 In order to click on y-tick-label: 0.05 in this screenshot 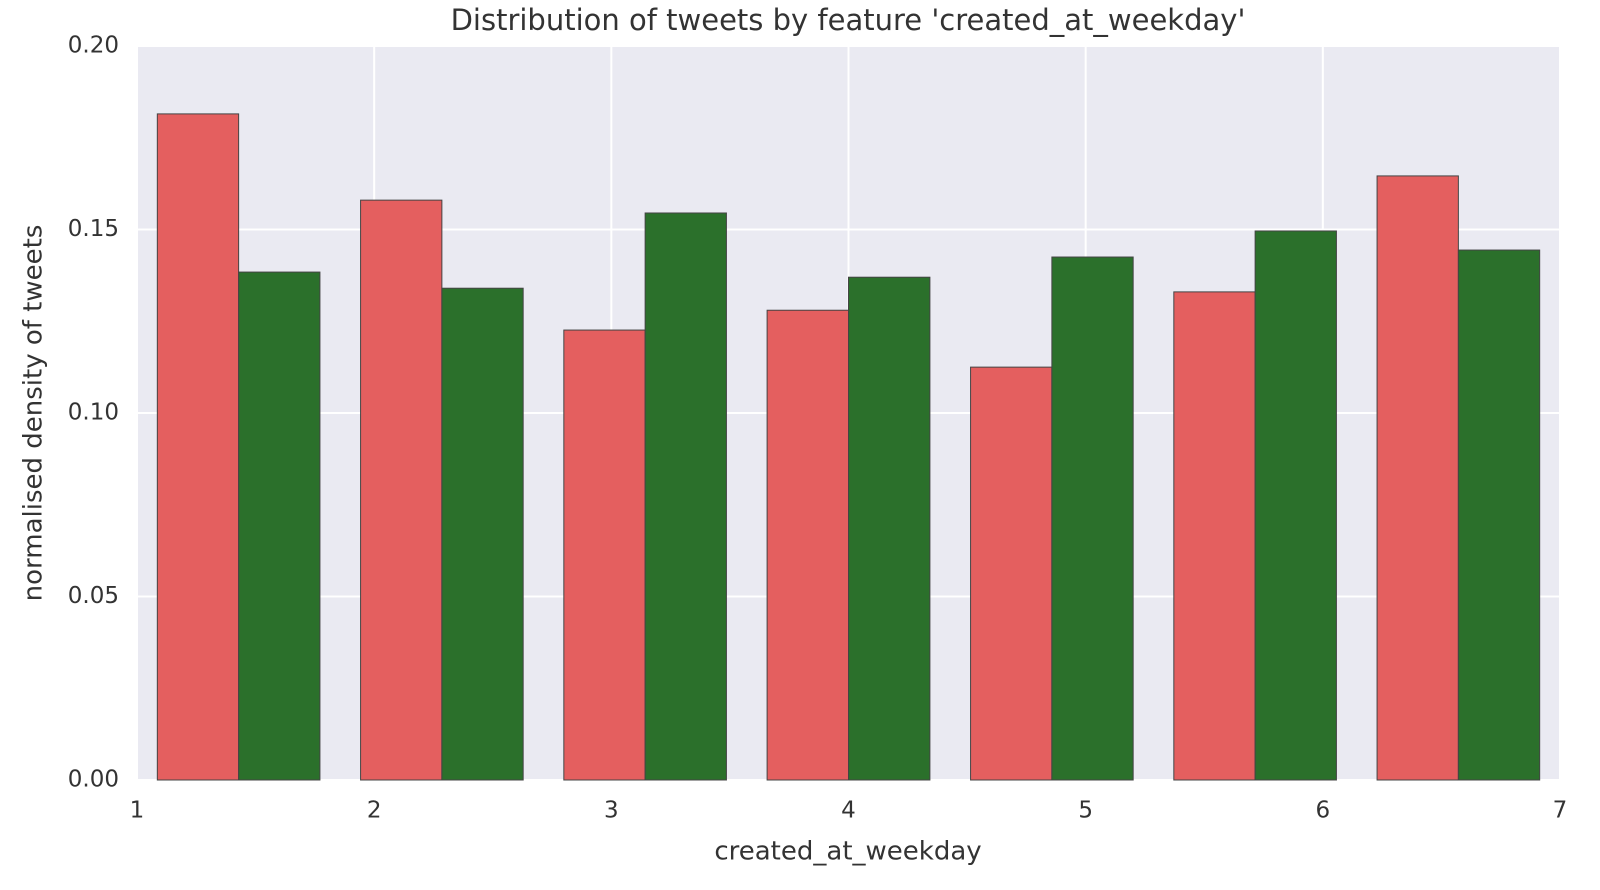, I will do `click(93, 596)`.